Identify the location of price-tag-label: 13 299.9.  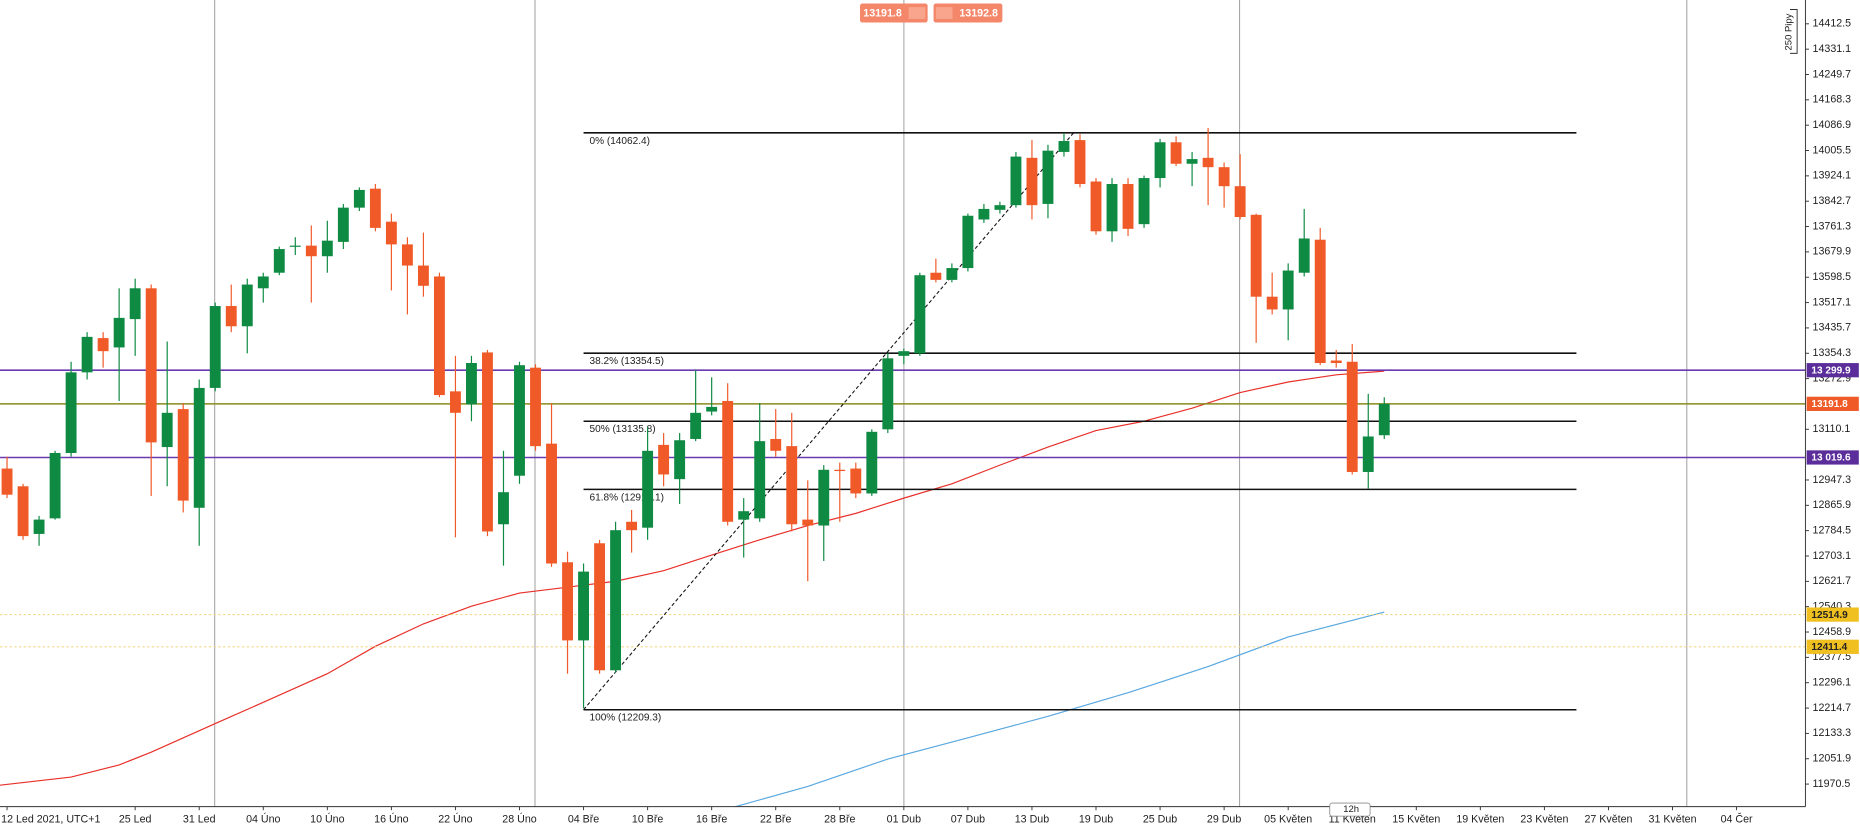
(1831, 370).